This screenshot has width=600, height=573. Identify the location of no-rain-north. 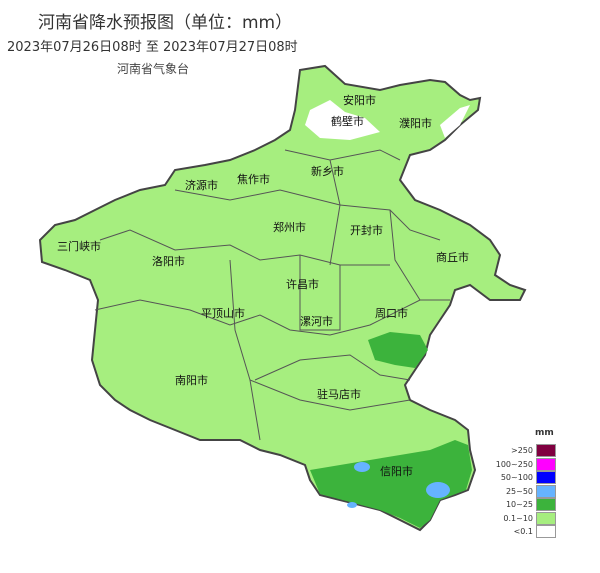
(342, 120).